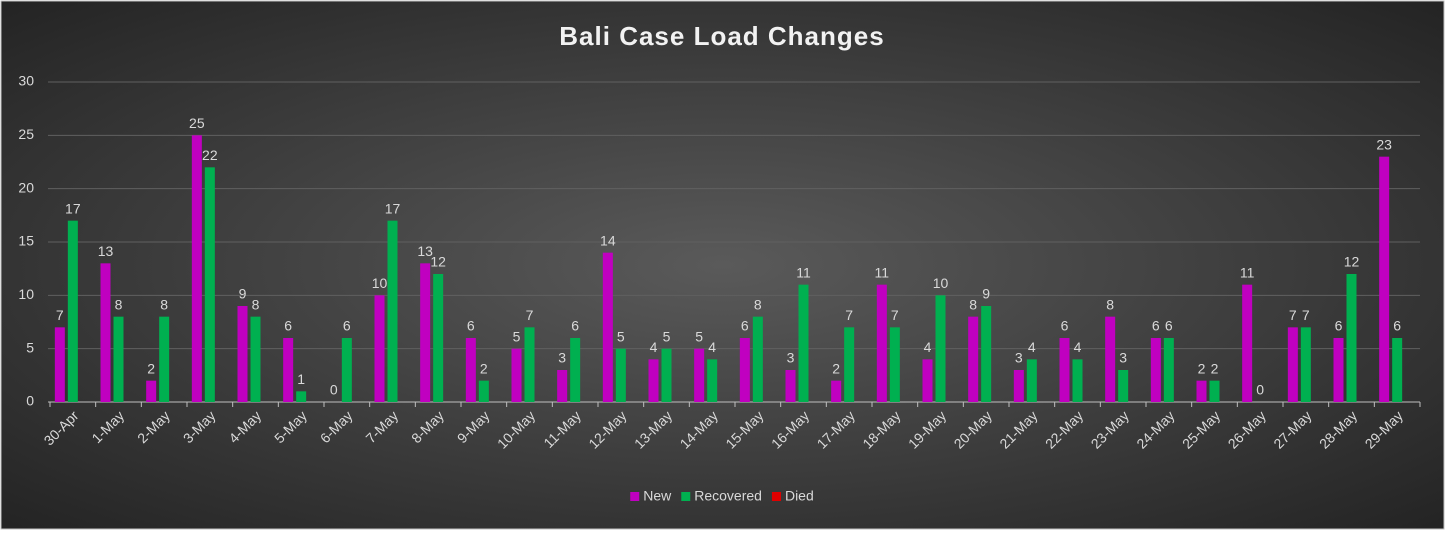 This screenshot has width=1445, height=535. I want to click on data-label: 0, so click(1260, 390).